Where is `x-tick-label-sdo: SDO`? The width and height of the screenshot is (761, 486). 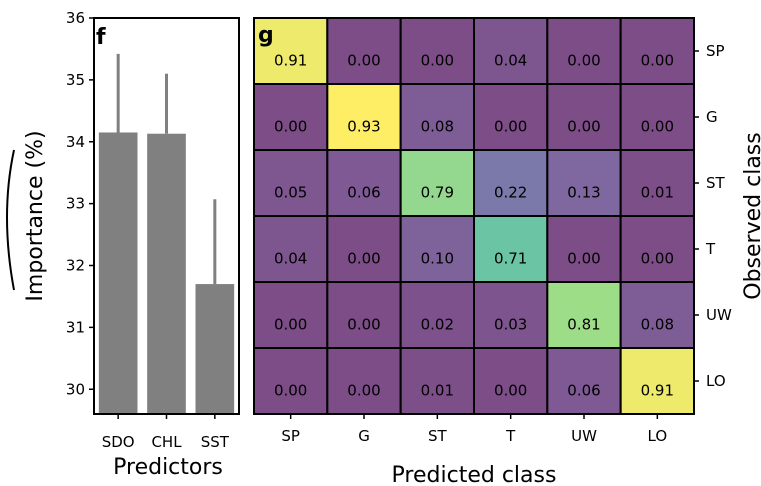 x-tick-label-sdo: SDO is located at coordinates (118, 442).